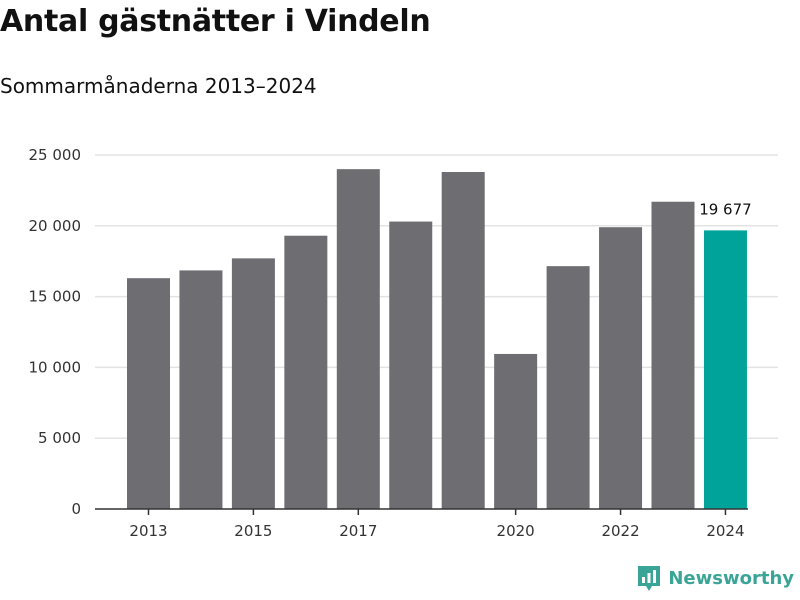  What do you see at coordinates (215, 21) in the screenshot?
I see `chart-title: Antal gästnätter i Vindeln` at bounding box center [215, 21].